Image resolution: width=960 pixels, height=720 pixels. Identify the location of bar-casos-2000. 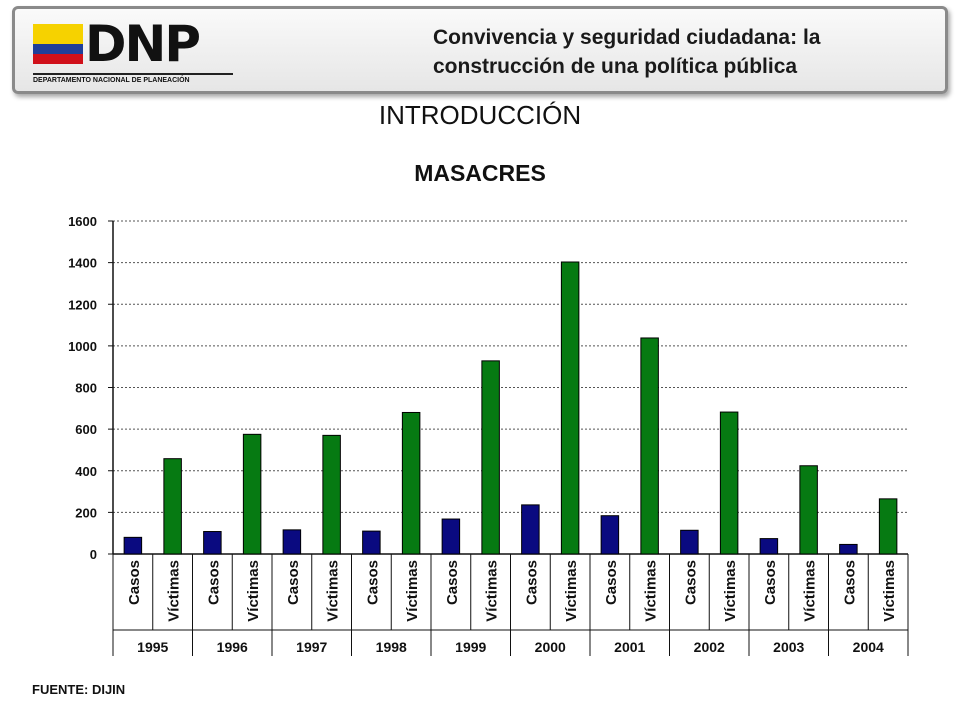
(530, 529).